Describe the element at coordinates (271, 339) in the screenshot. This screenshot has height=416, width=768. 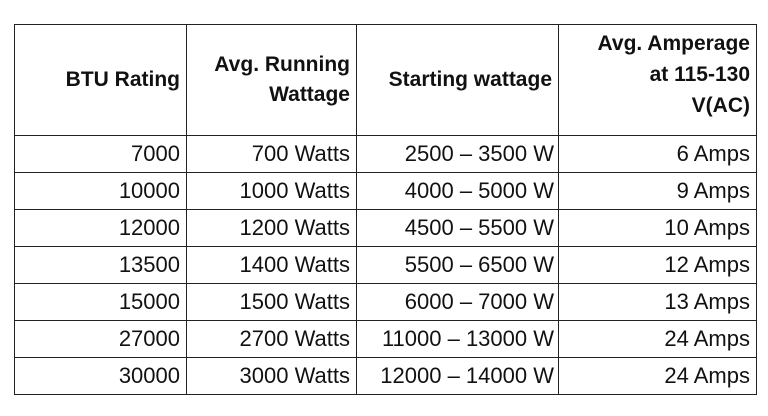
I see `cell-running-wattage: 2700 Watts` at that location.